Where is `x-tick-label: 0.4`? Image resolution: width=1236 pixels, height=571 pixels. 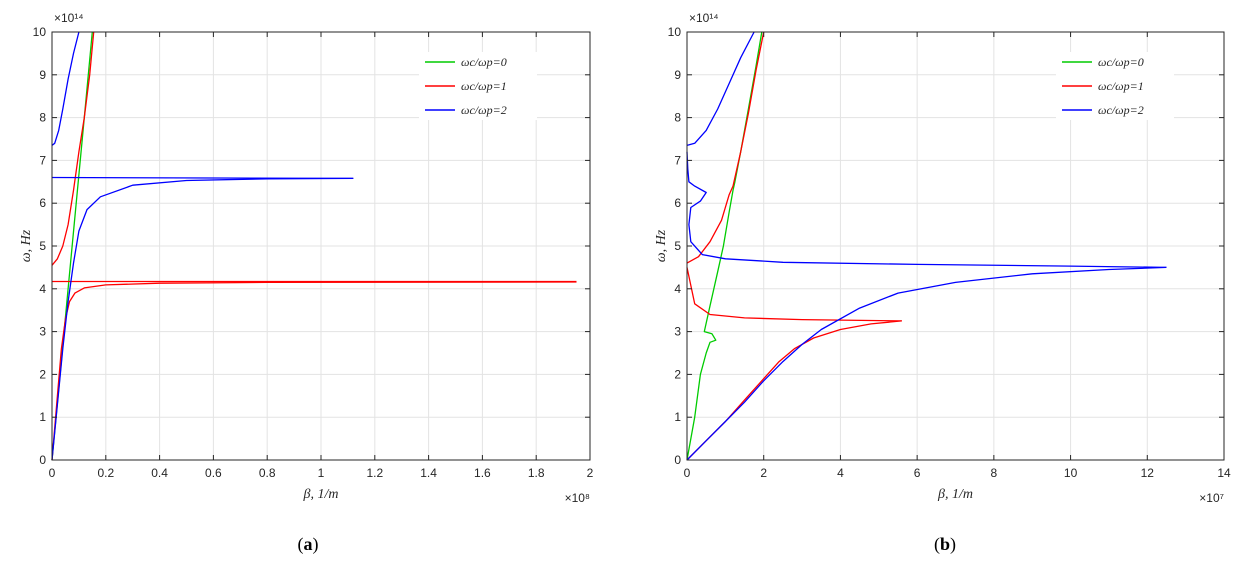
x-tick-label: 0.4 is located at coordinates (159, 473).